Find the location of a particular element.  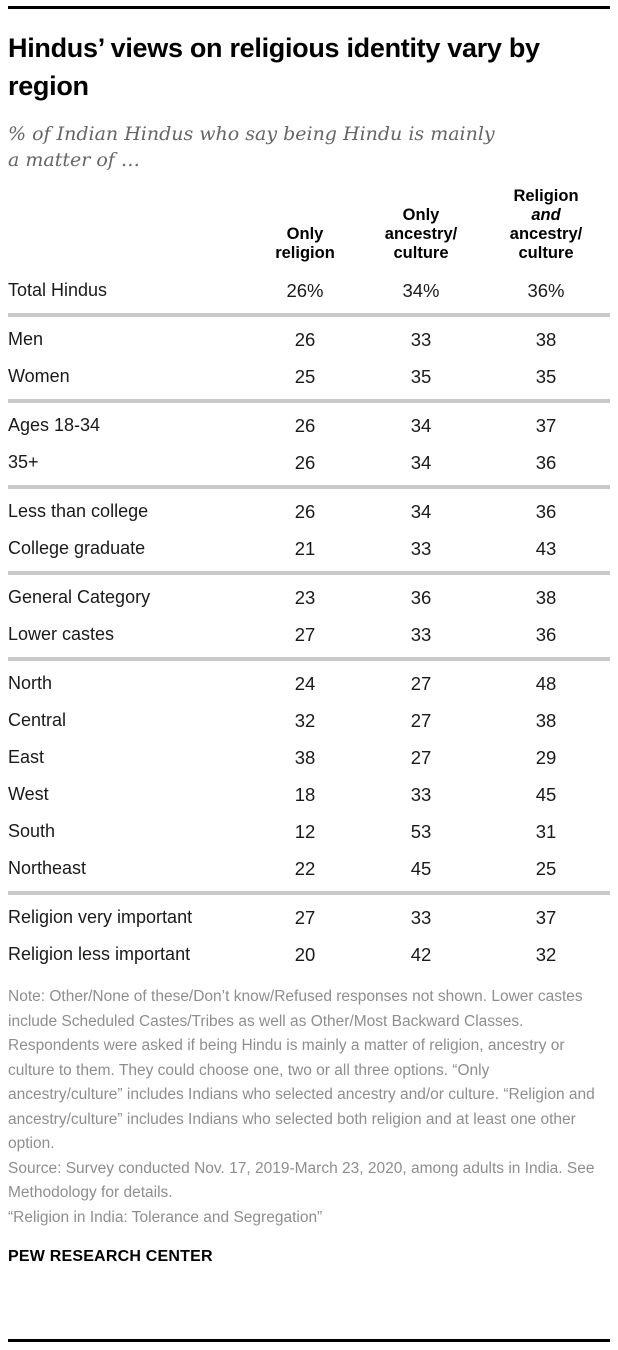

footer-brand: PEW RESEARCH CENTER is located at coordinates (110, 1256).